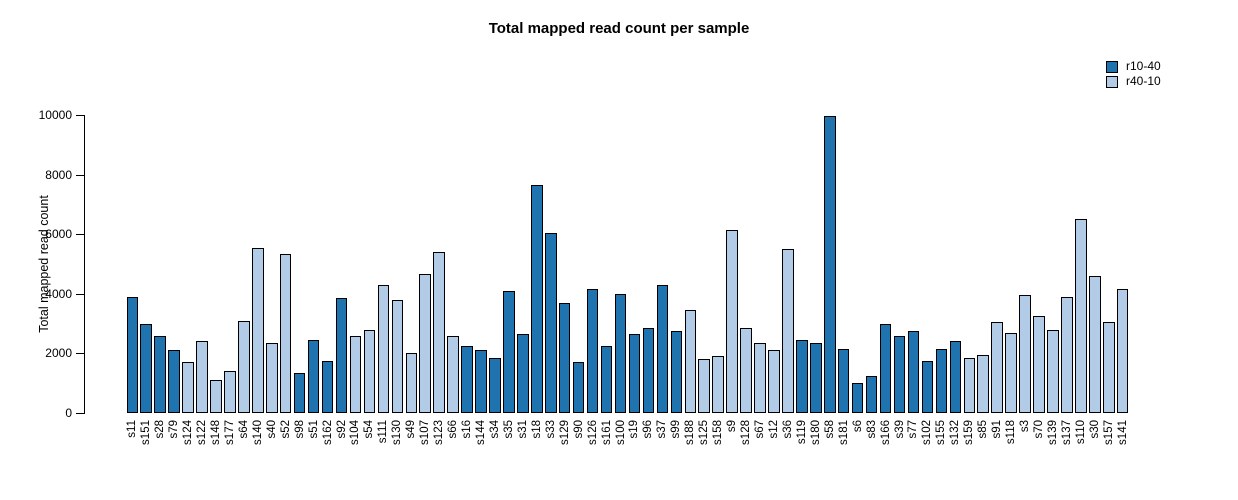  What do you see at coordinates (955, 432) in the screenshot?
I see `x-tick-label: s132` at bounding box center [955, 432].